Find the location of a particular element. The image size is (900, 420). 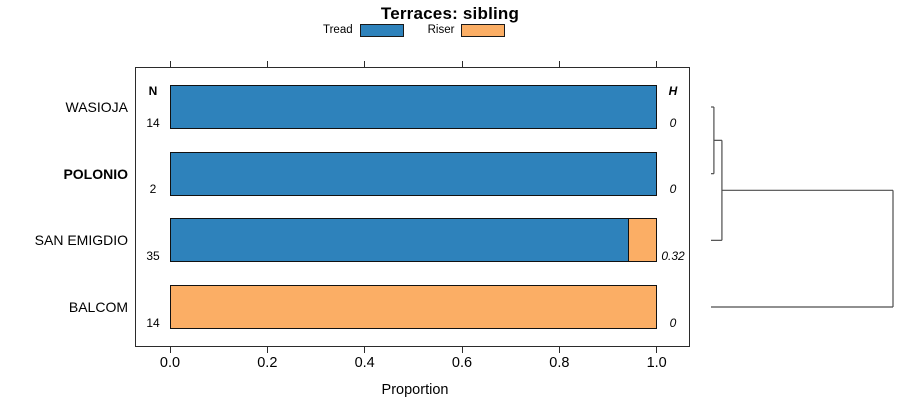

legend-swatch-tread is located at coordinates (381, 30).